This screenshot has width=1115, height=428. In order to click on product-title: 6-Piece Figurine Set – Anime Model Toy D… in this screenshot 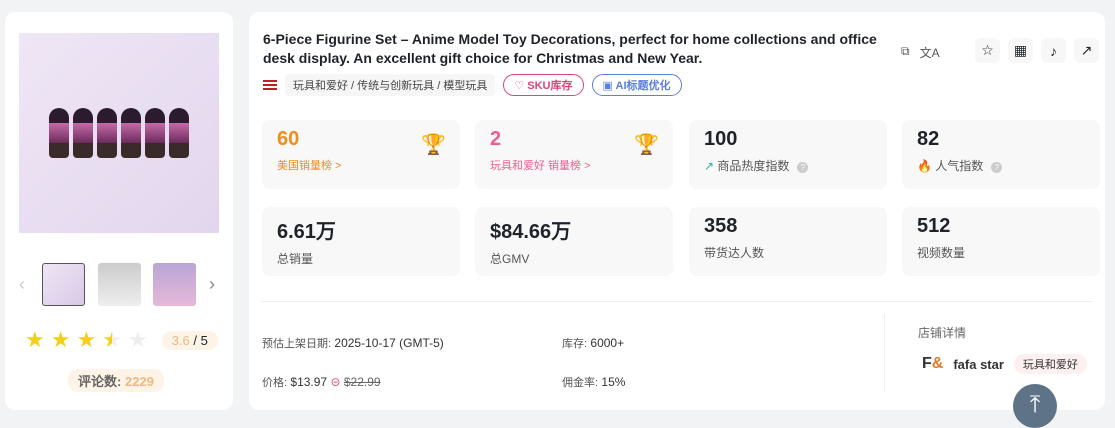, I will do `click(570, 48)`.